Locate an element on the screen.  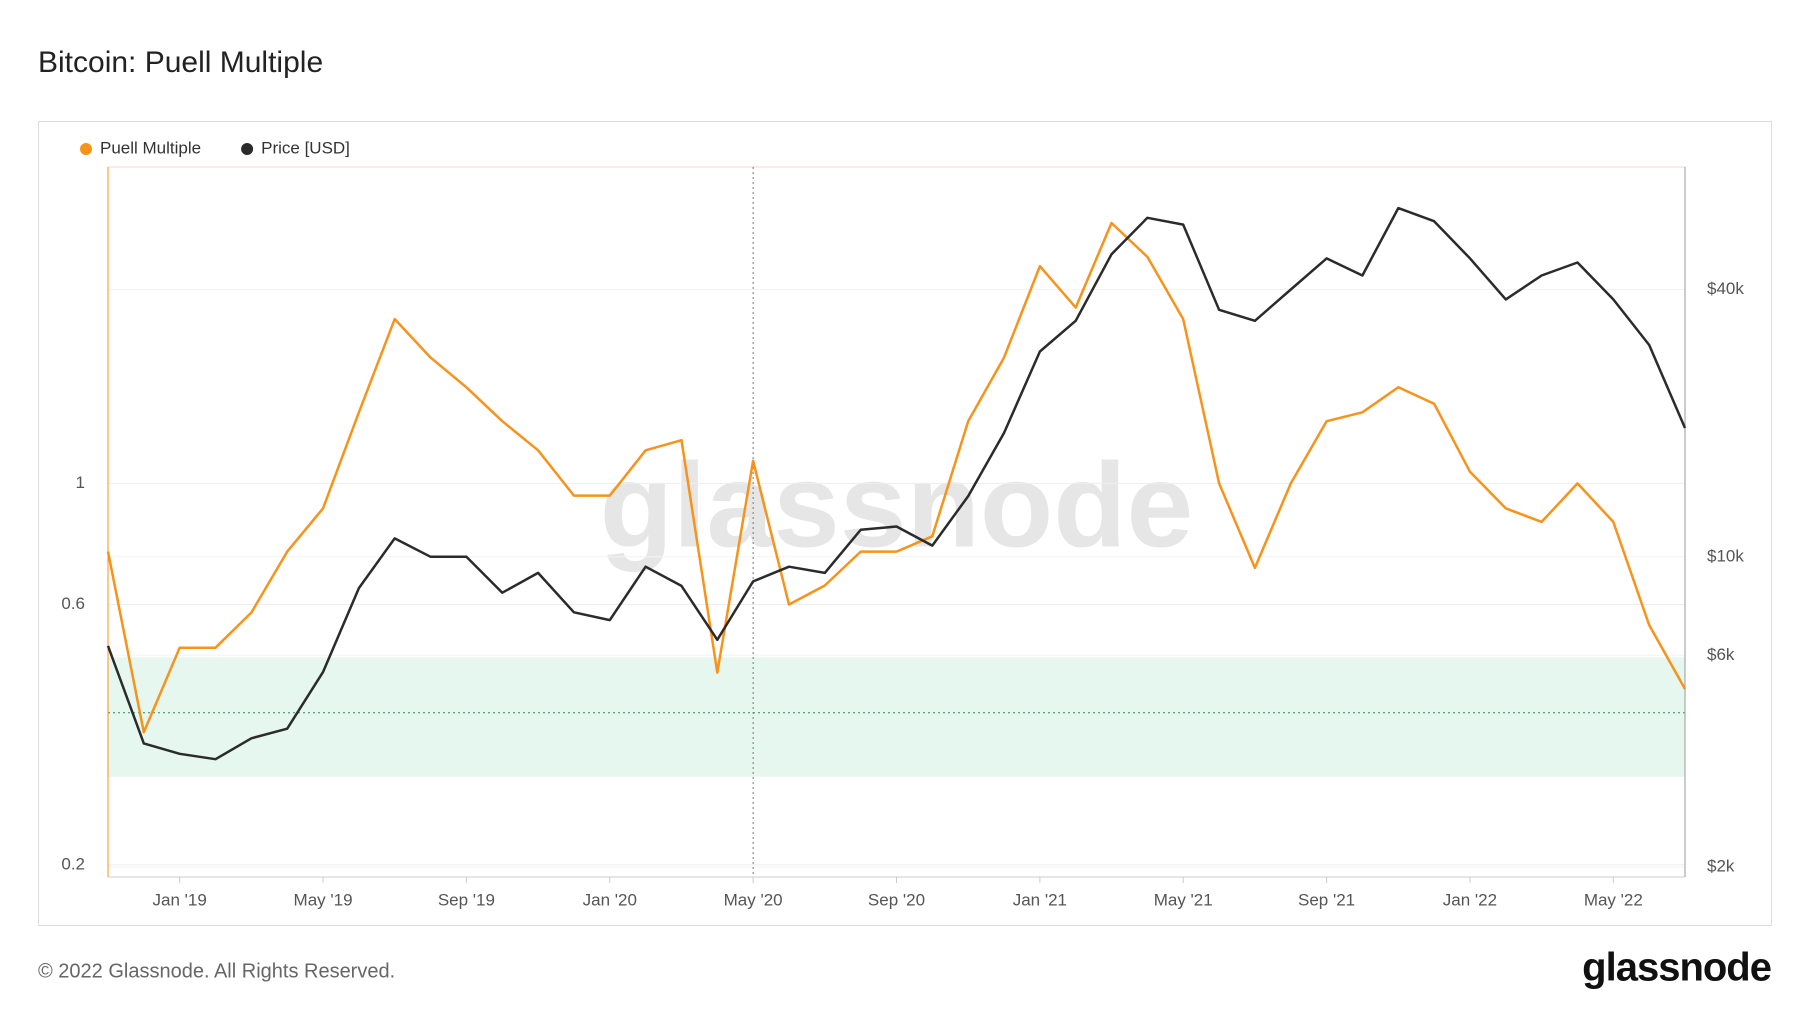
x-tick-label: May '19 is located at coordinates (323, 899).